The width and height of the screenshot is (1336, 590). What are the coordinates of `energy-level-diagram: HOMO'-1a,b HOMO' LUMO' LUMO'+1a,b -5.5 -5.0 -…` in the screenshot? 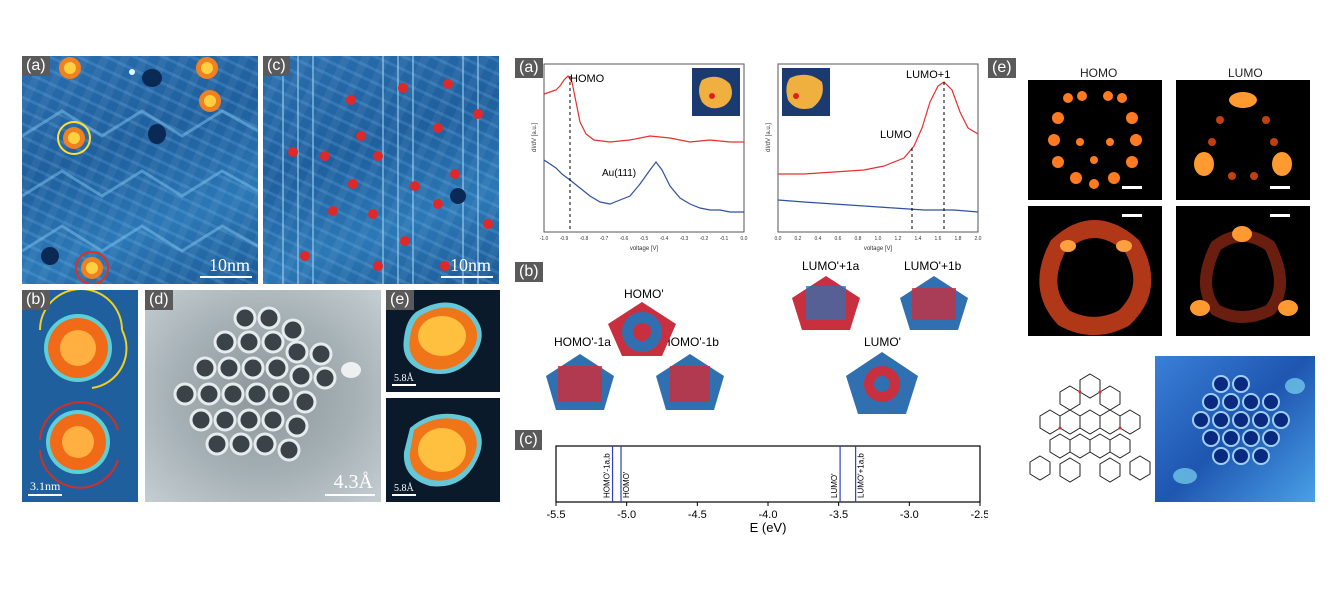 It's located at (767, 490).